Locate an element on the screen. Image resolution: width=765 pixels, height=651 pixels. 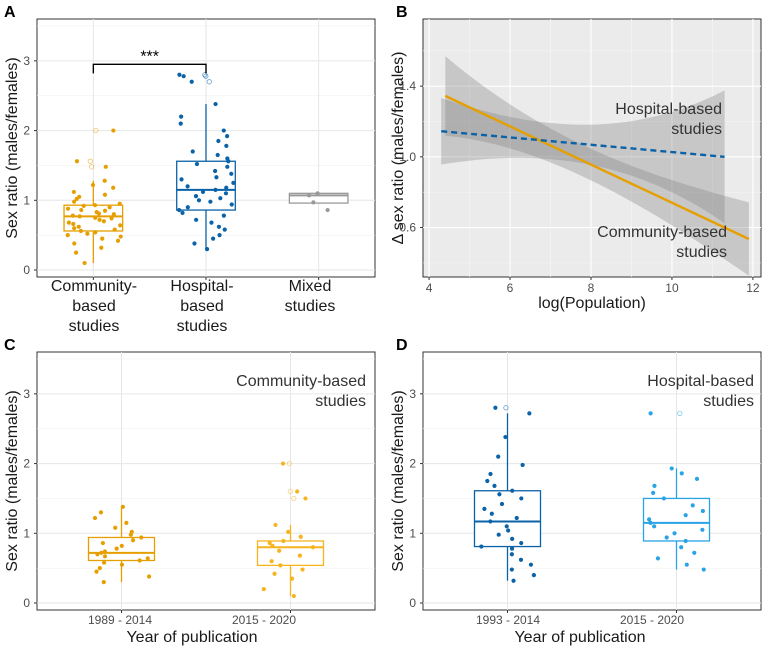
confidence-ribbon is located at coordinates (597, 166).